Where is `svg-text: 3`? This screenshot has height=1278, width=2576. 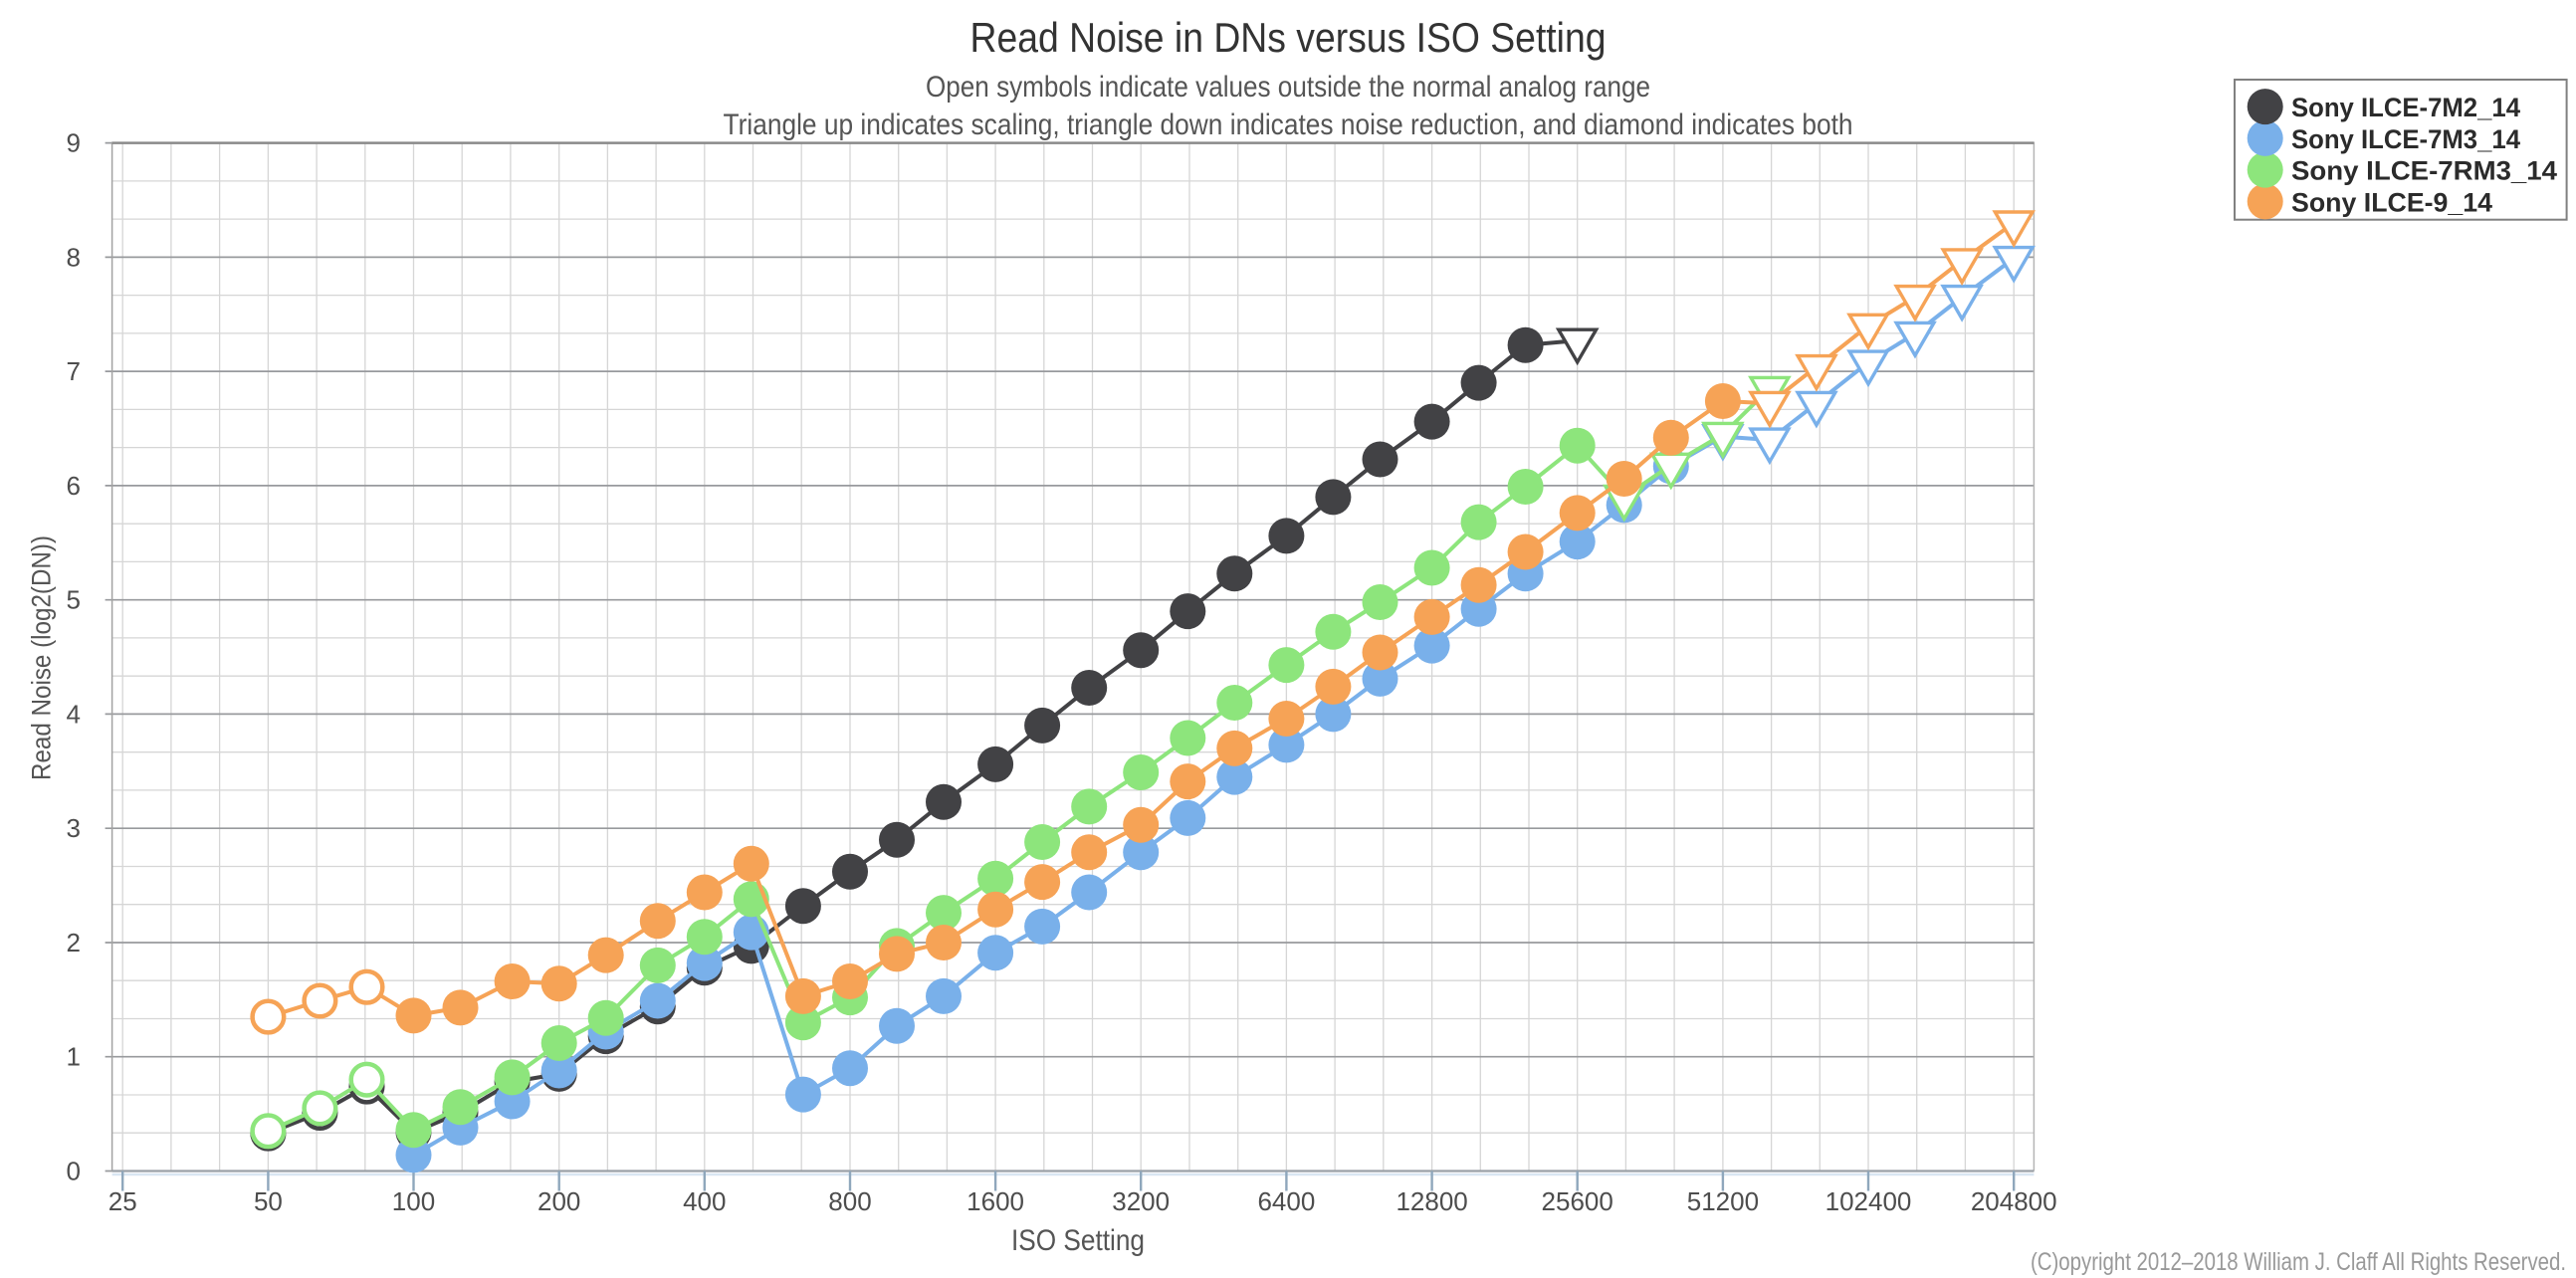 svg-text: 3 is located at coordinates (74, 828).